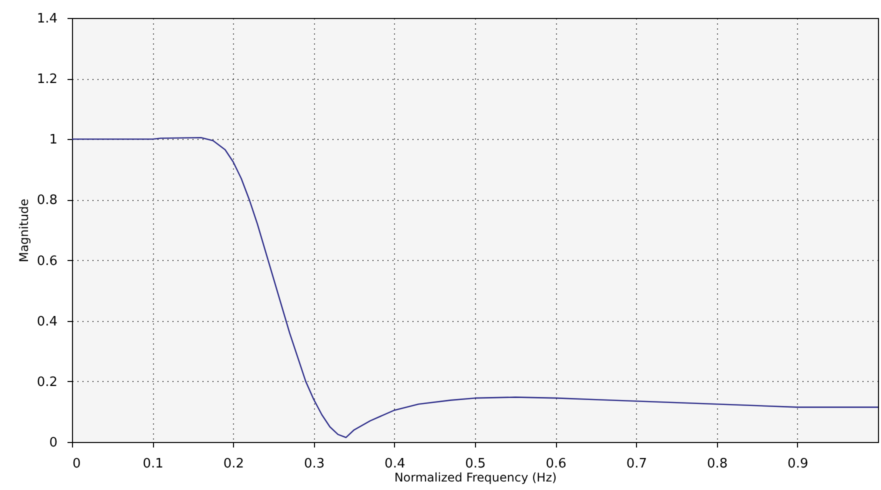  What do you see at coordinates (314, 464) in the screenshot?
I see `x-tick-label: 0.3` at bounding box center [314, 464].